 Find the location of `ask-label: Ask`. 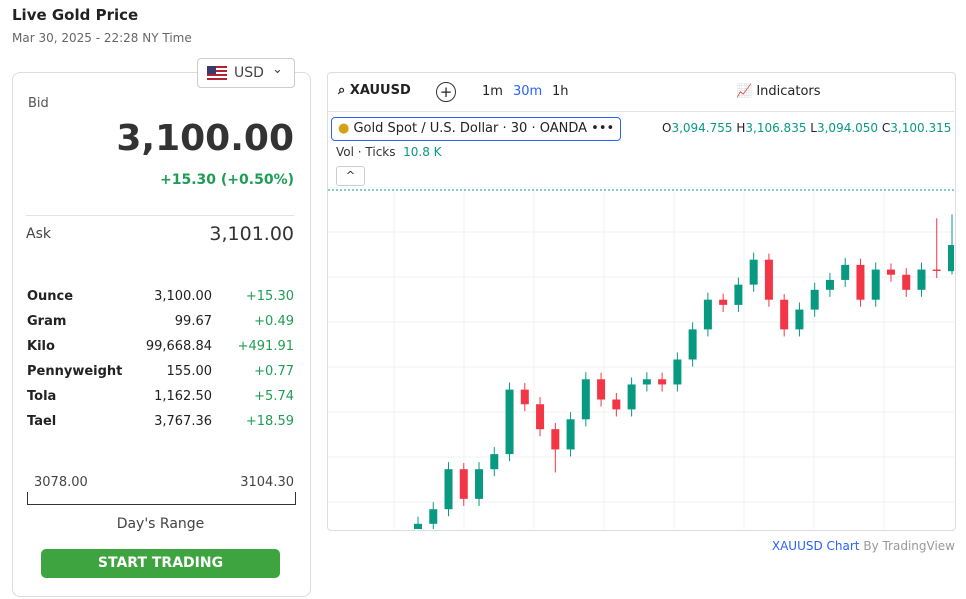

ask-label: Ask is located at coordinates (38, 234).